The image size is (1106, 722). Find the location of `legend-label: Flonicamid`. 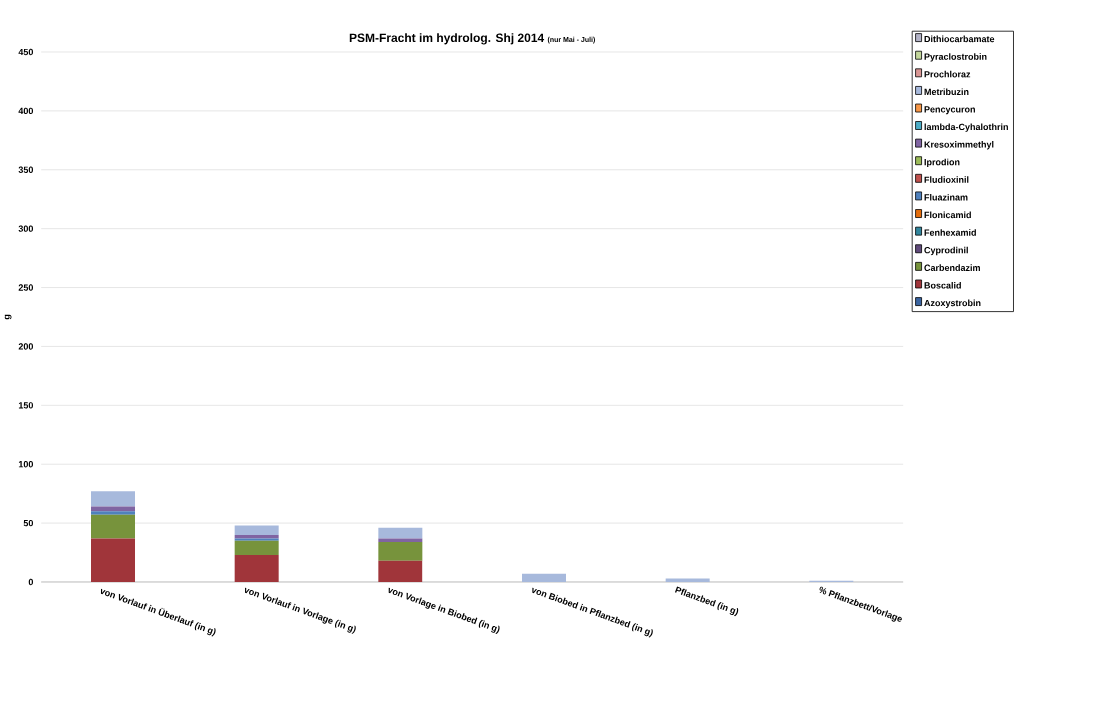

legend-label: Flonicamid is located at coordinates (947, 215).